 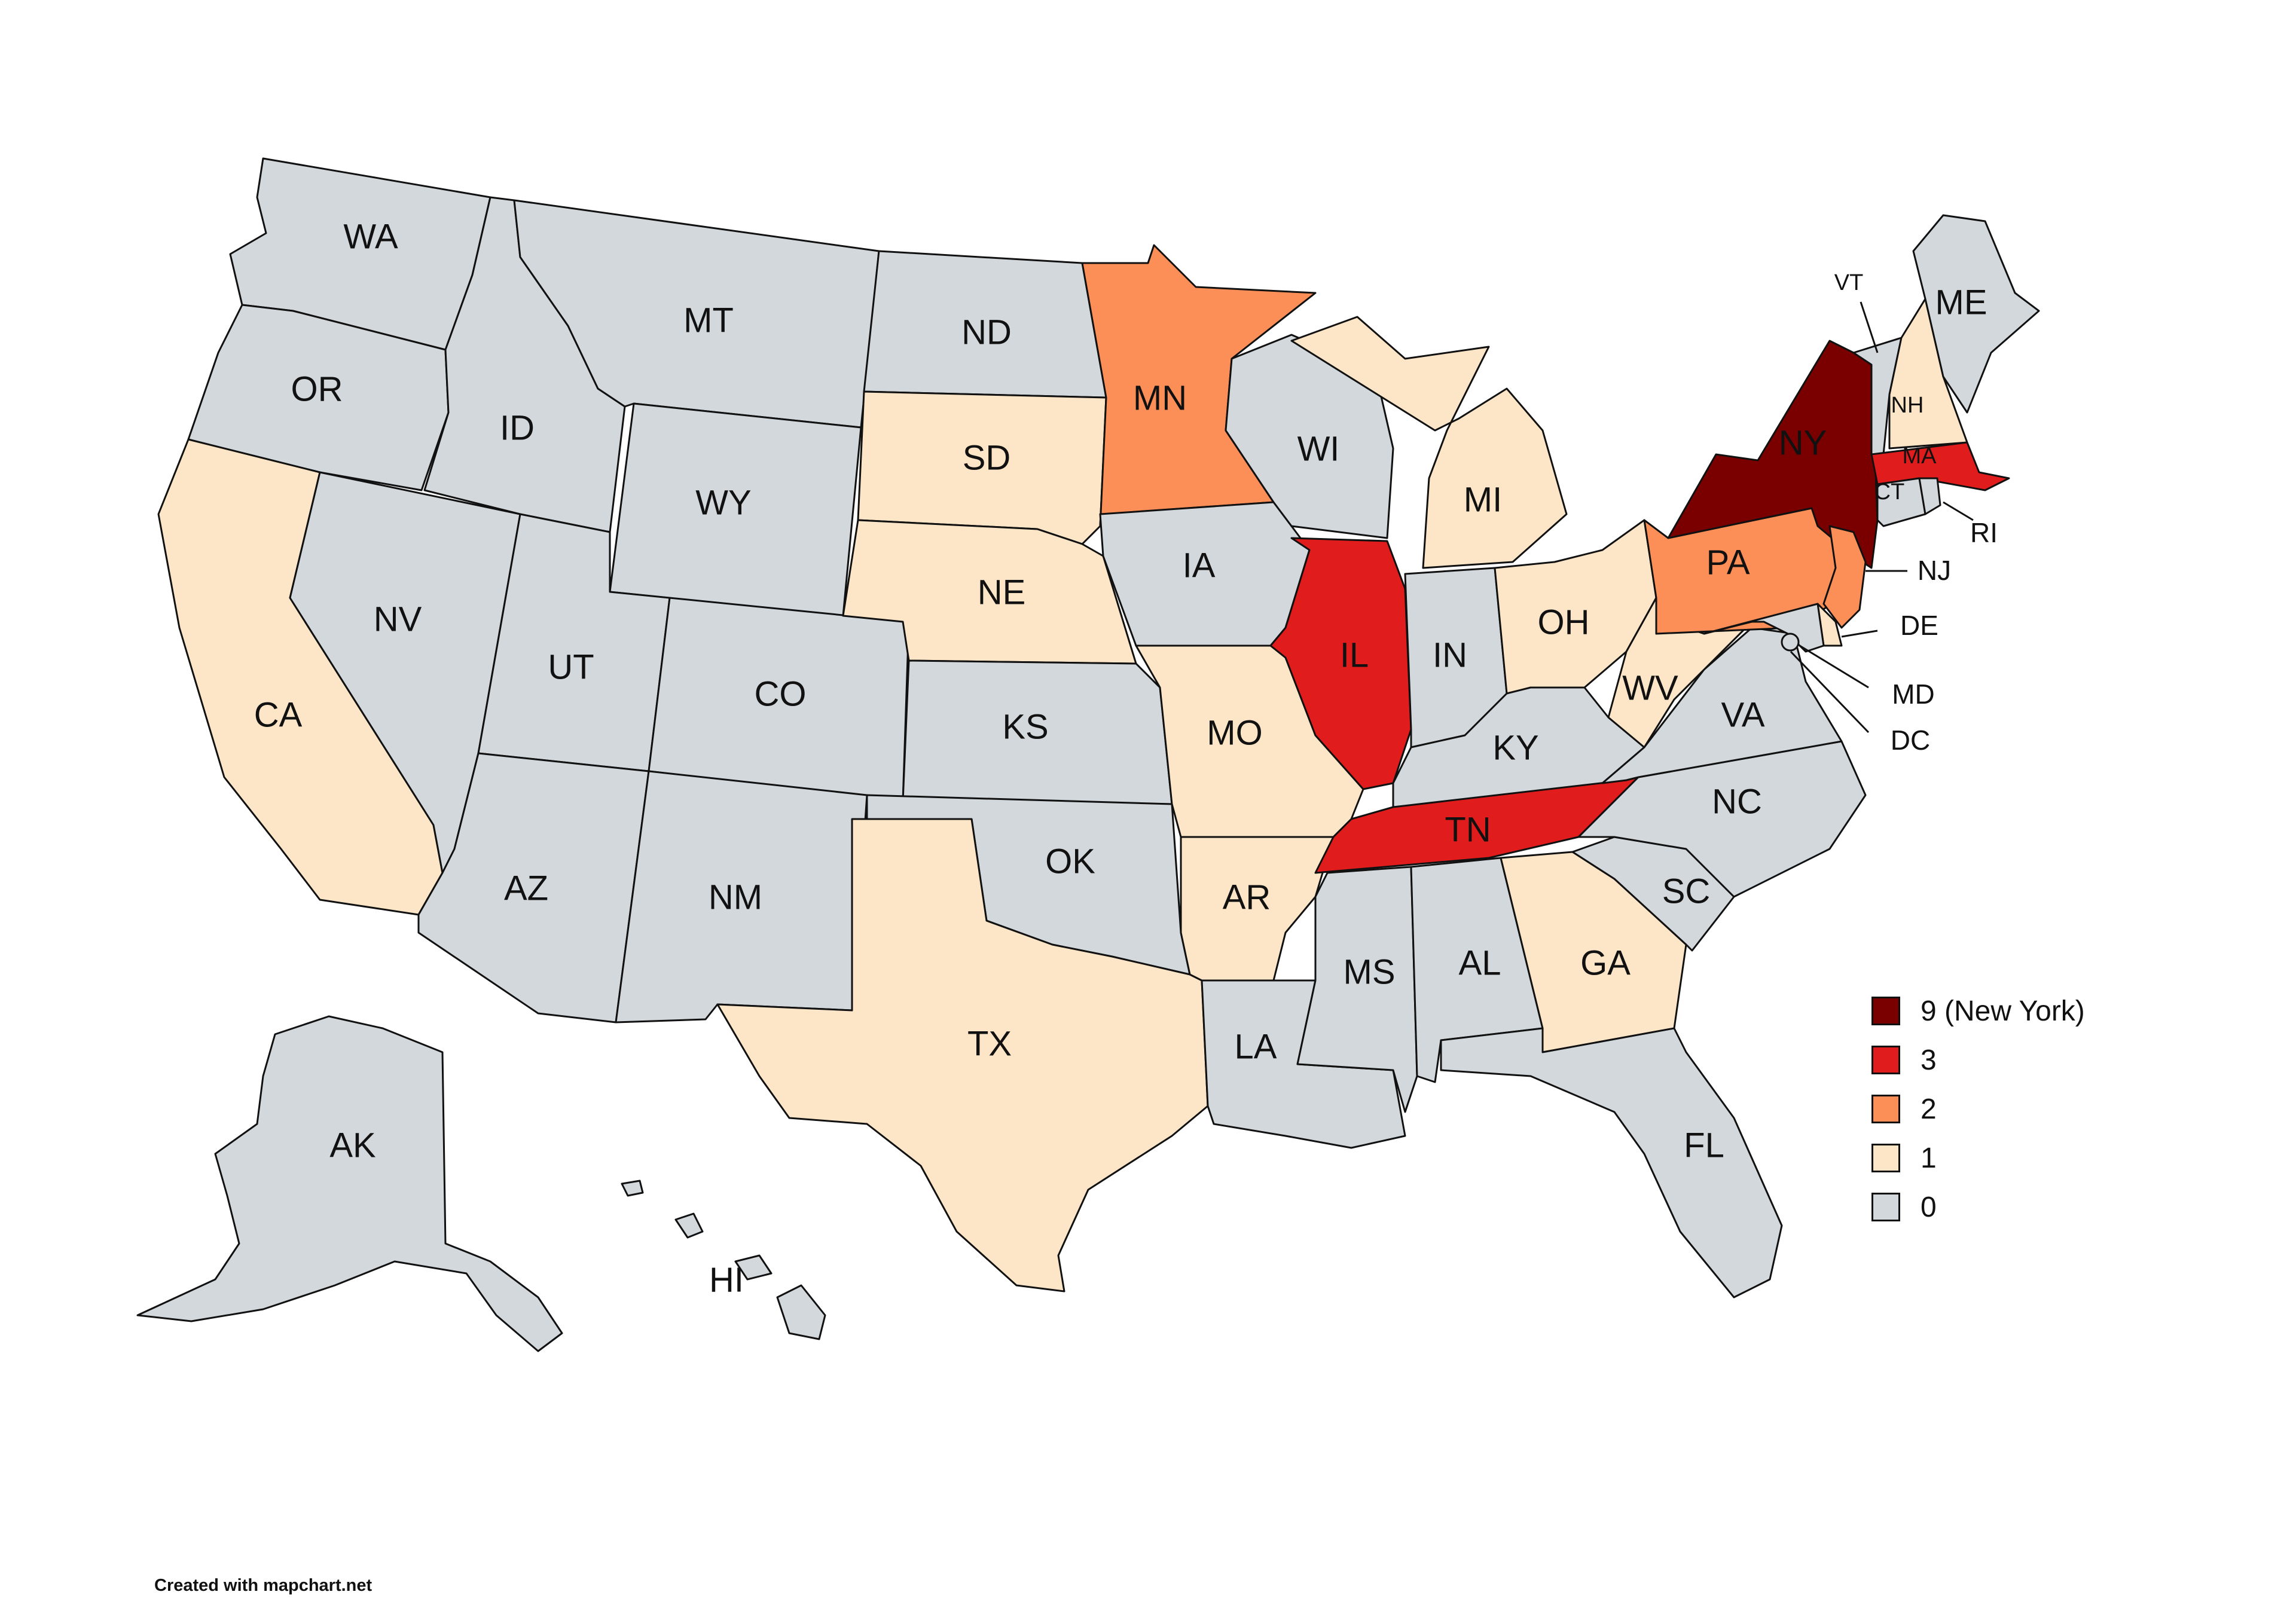 I want to click on state-label-nv: NV, so click(x=398, y=619).